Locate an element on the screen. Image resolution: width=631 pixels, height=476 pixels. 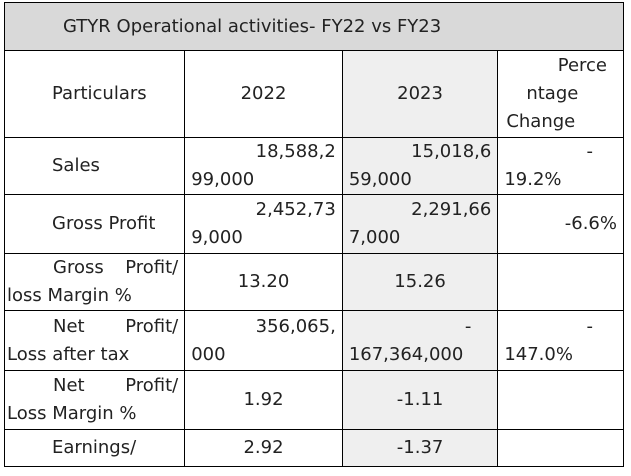
header-percentage-change: Perce ntage Change is located at coordinates (560, 94).